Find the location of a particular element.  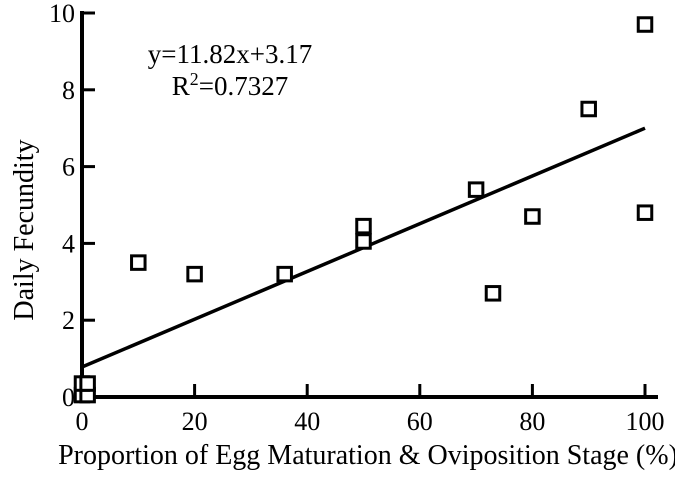

r-squared-value: R2=0.7327 is located at coordinates (230, 85).